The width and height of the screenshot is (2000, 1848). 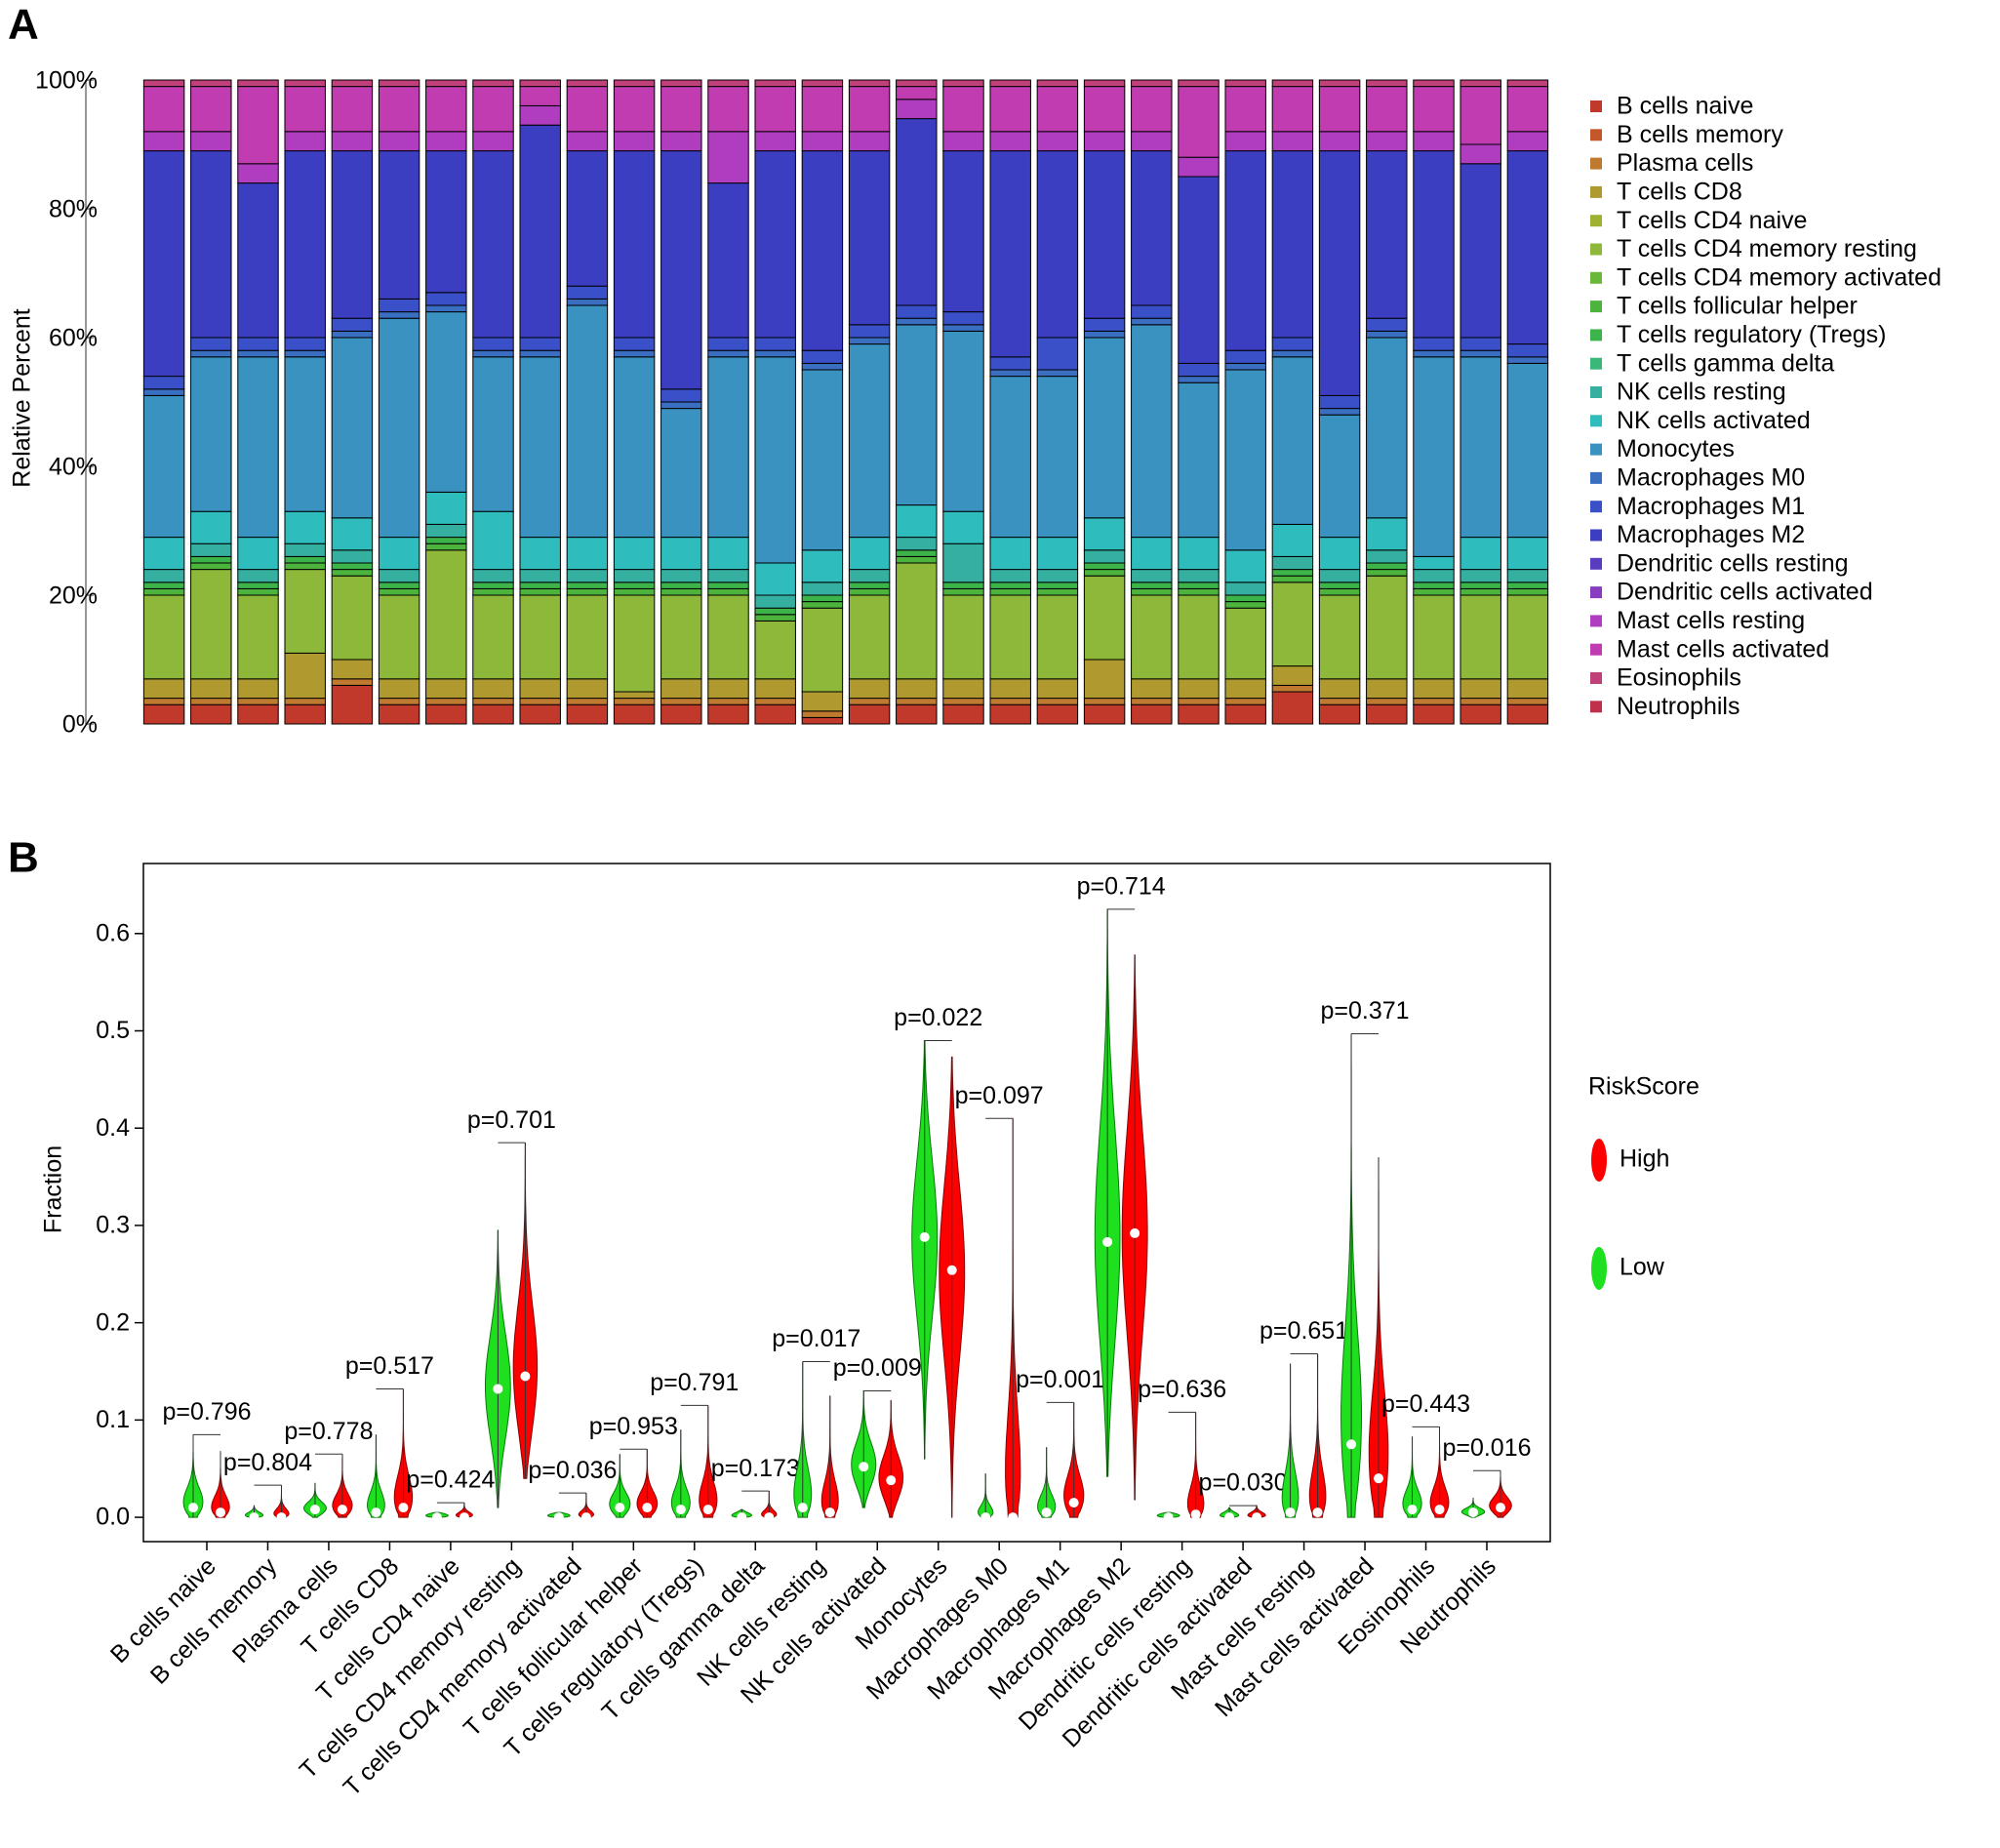 I want to click on p-value-label: p=0.517, so click(x=389, y=1366).